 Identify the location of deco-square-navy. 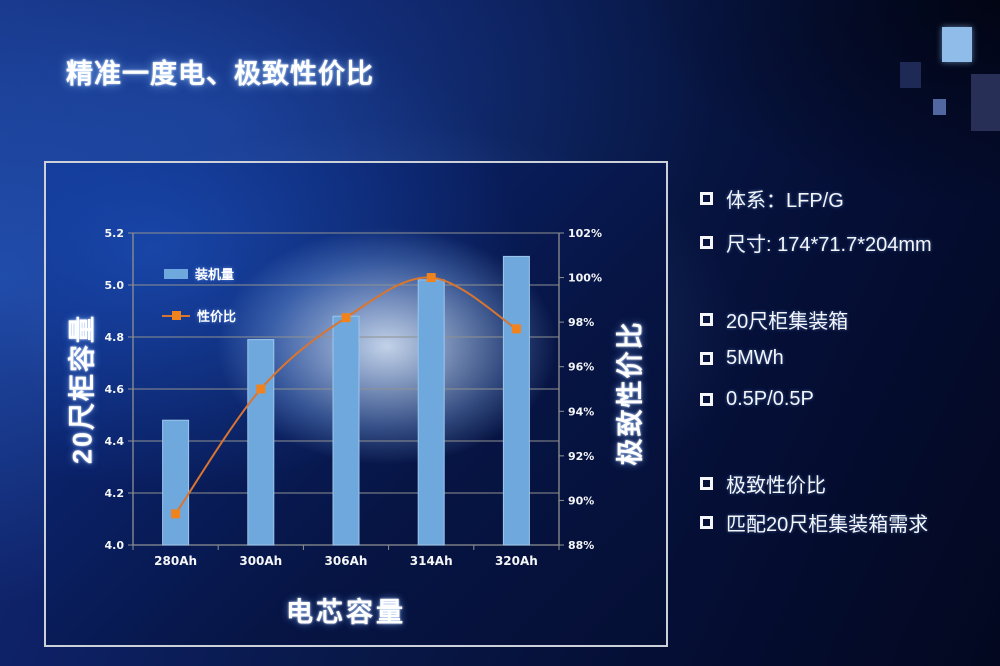
(910, 75).